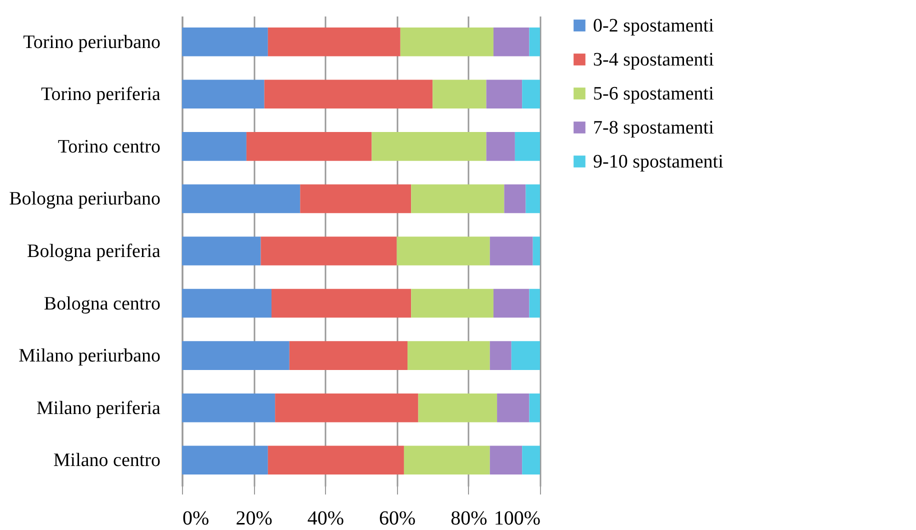 This screenshot has height=530, width=916. Describe the element at coordinates (101, 95) in the screenshot. I see `y-tick-label: Torino periferia` at that location.